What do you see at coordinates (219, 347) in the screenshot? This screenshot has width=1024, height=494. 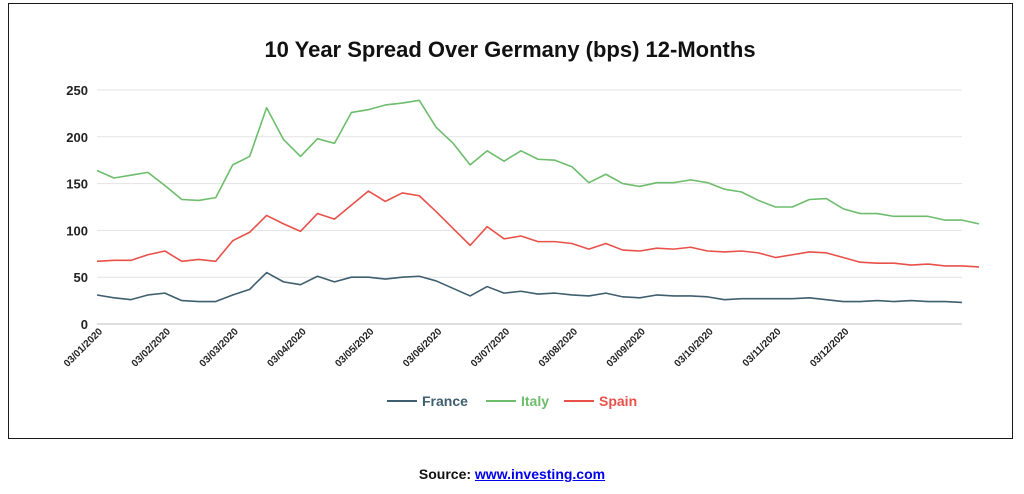 I see `x-tick-label: 03/03/2020` at bounding box center [219, 347].